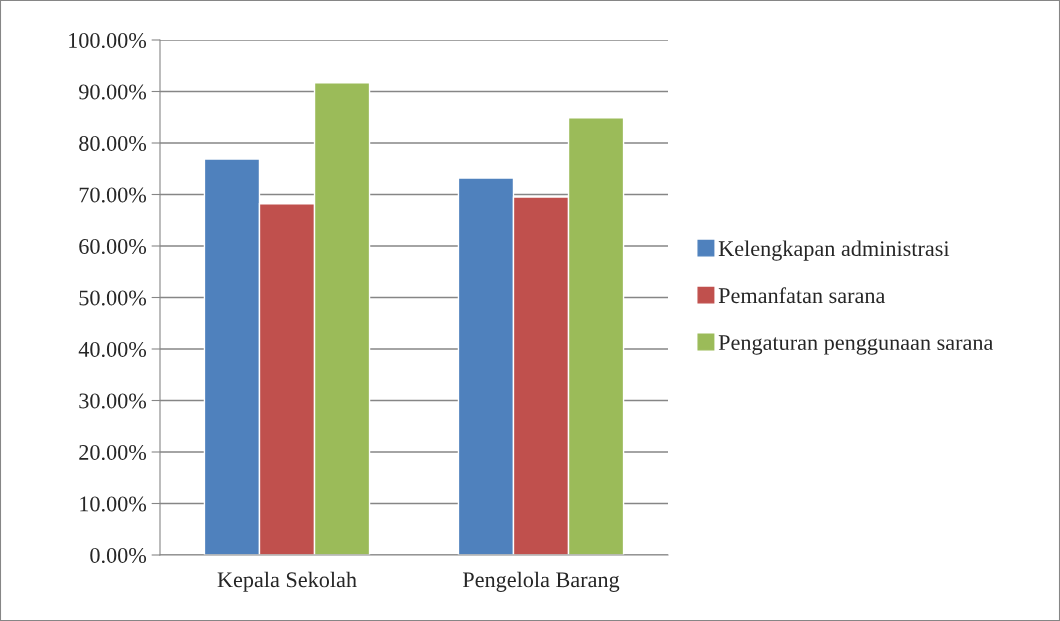 The height and width of the screenshot is (621, 1060). I want to click on y-tick-label: 0.00%, so click(118, 555).